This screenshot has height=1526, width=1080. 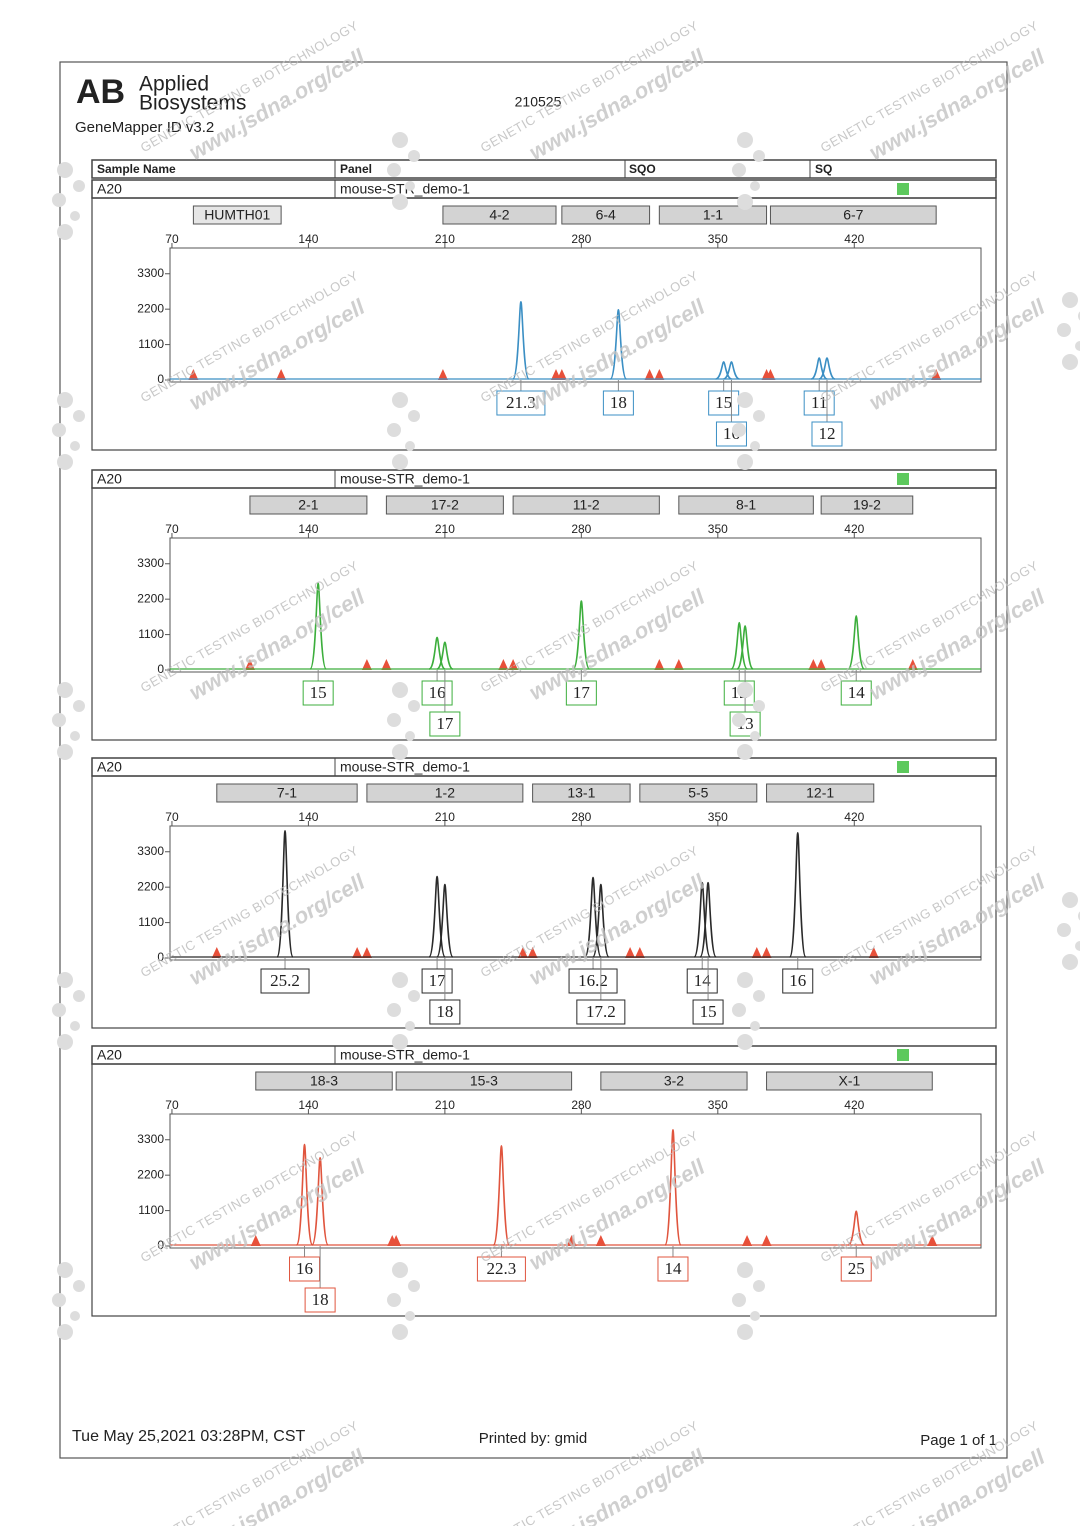 What do you see at coordinates (703, 980) in the screenshot?
I see `allele-label: 14` at bounding box center [703, 980].